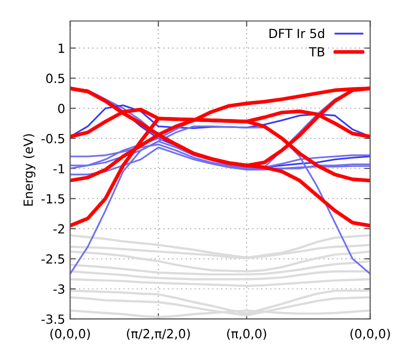 The height and width of the screenshot is (356, 415). I want to click on y-axis-title: Energy (eV), so click(29, 170).